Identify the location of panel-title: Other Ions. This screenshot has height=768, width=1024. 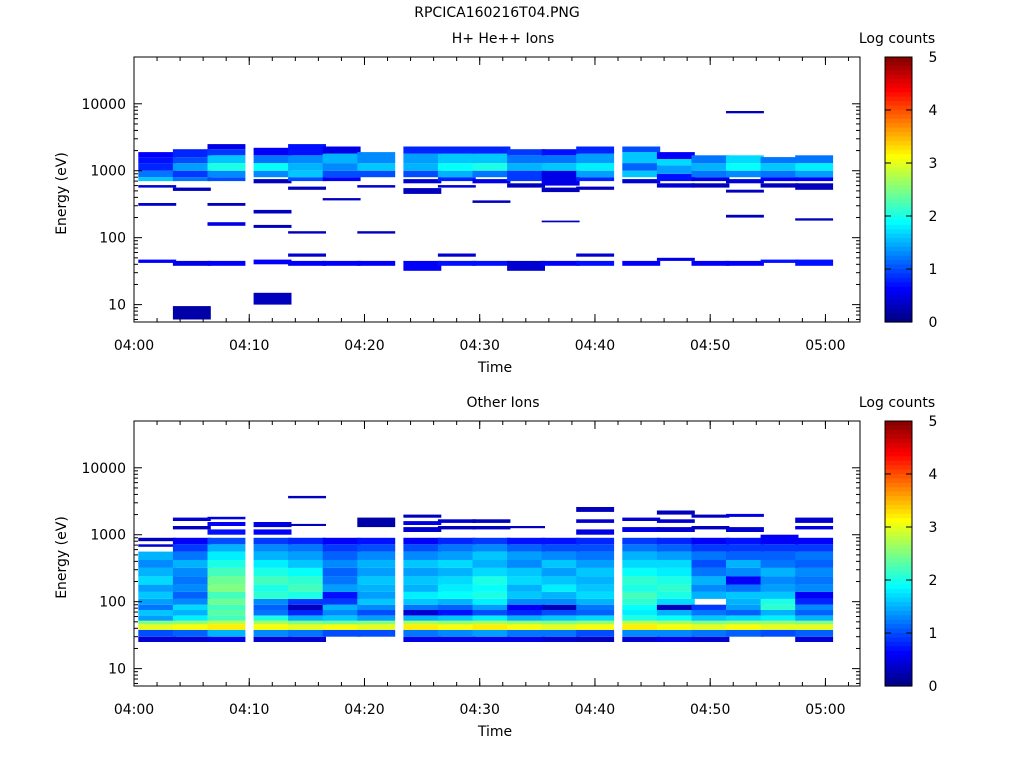
(502, 403).